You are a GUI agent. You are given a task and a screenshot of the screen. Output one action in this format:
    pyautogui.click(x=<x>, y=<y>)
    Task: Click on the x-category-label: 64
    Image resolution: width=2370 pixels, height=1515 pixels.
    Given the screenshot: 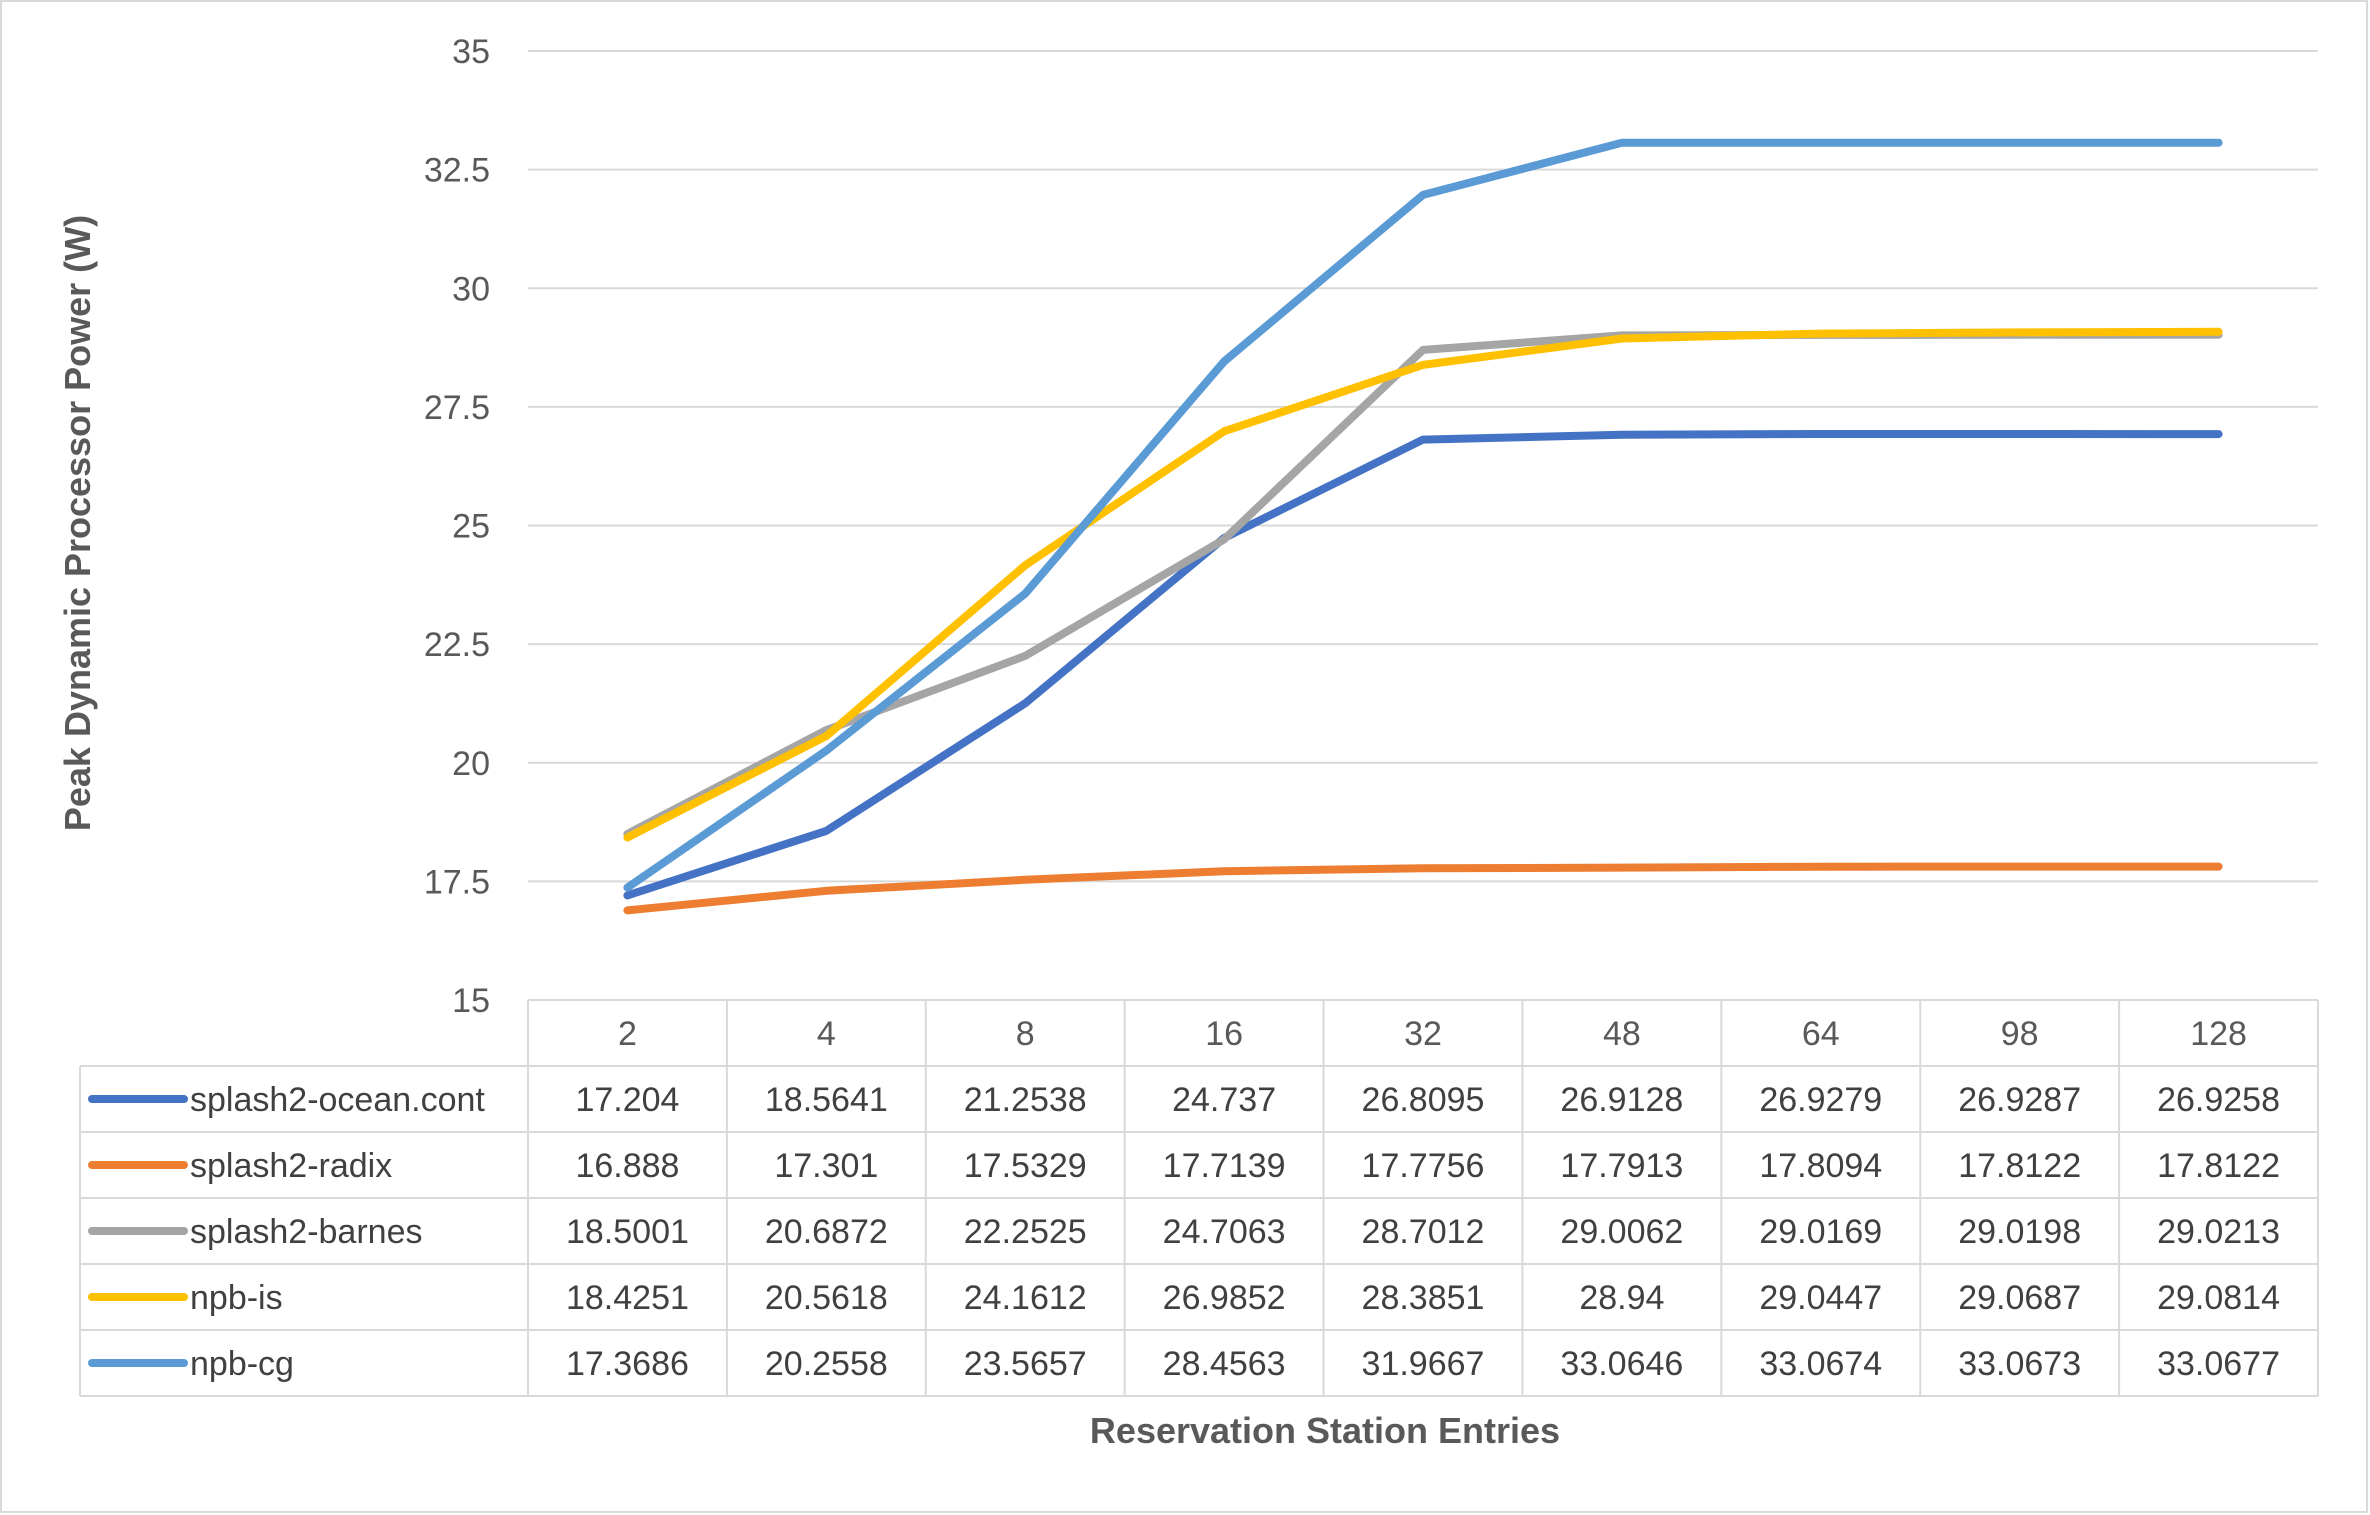 What is the action you would take?
    pyautogui.click(x=1821, y=1034)
    